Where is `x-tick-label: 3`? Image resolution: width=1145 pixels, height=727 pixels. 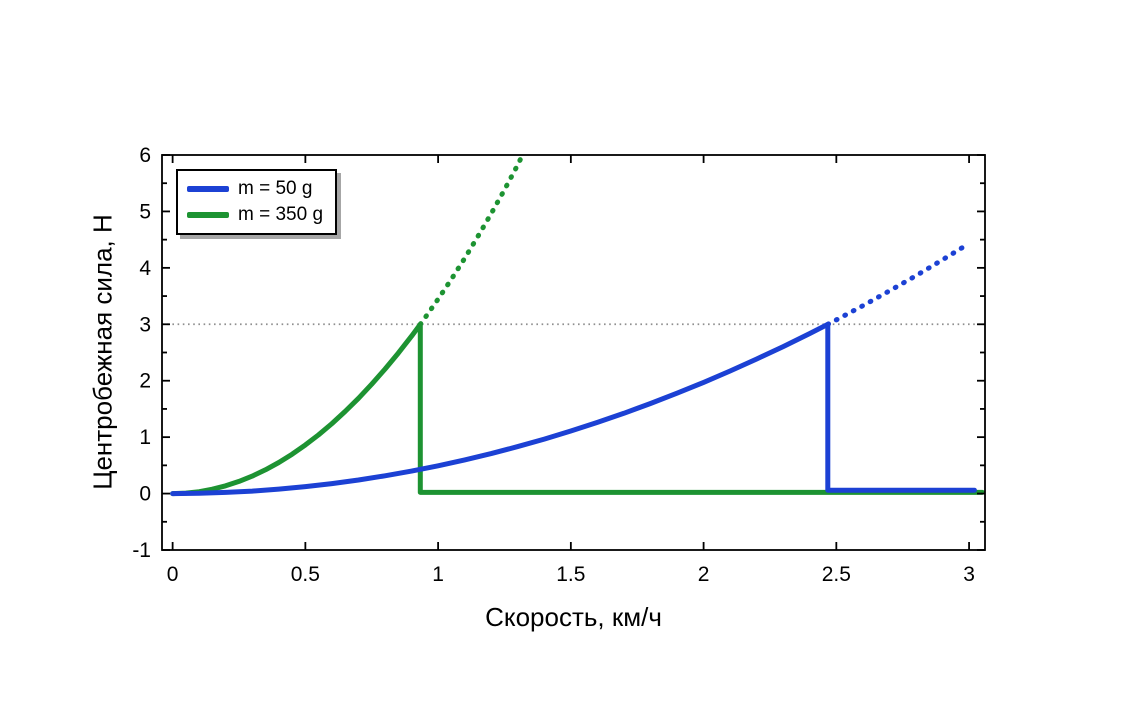
x-tick-label: 3 is located at coordinates (969, 574).